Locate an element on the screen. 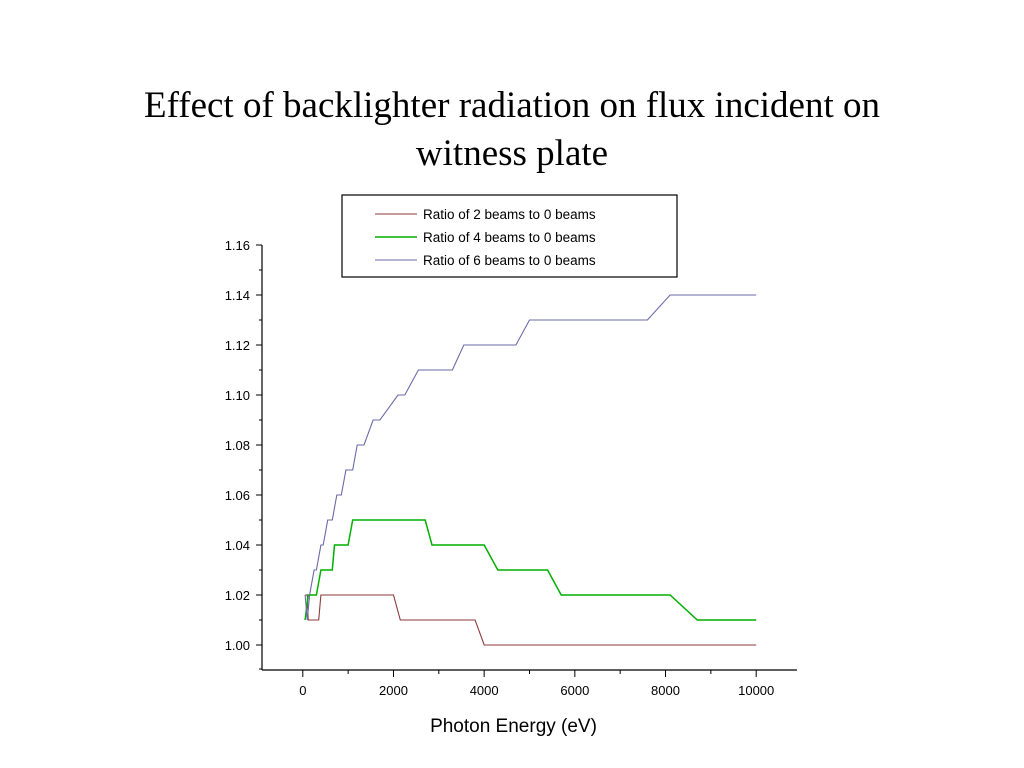  legend-label: Ratio of 6 beams to 0 beams is located at coordinates (509, 260).